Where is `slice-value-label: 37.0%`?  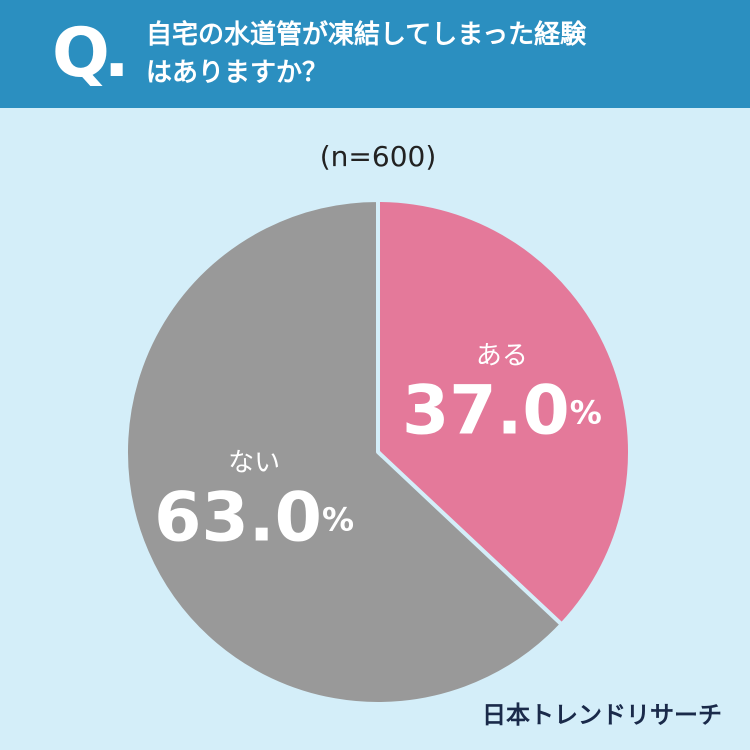
slice-value-label: 37.0% is located at coordinates (502, 410).